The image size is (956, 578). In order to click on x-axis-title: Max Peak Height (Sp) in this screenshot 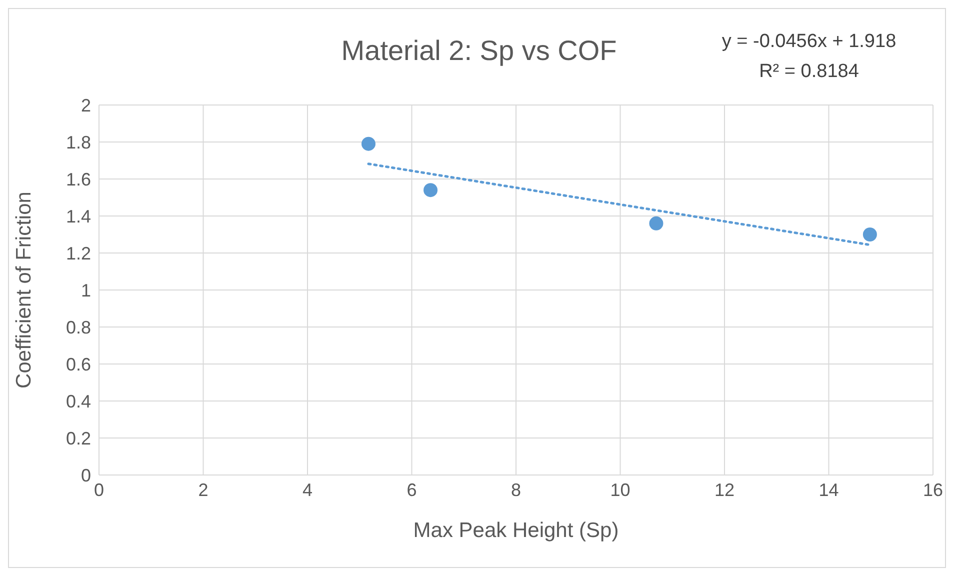, I will do `click(516, 530)`.